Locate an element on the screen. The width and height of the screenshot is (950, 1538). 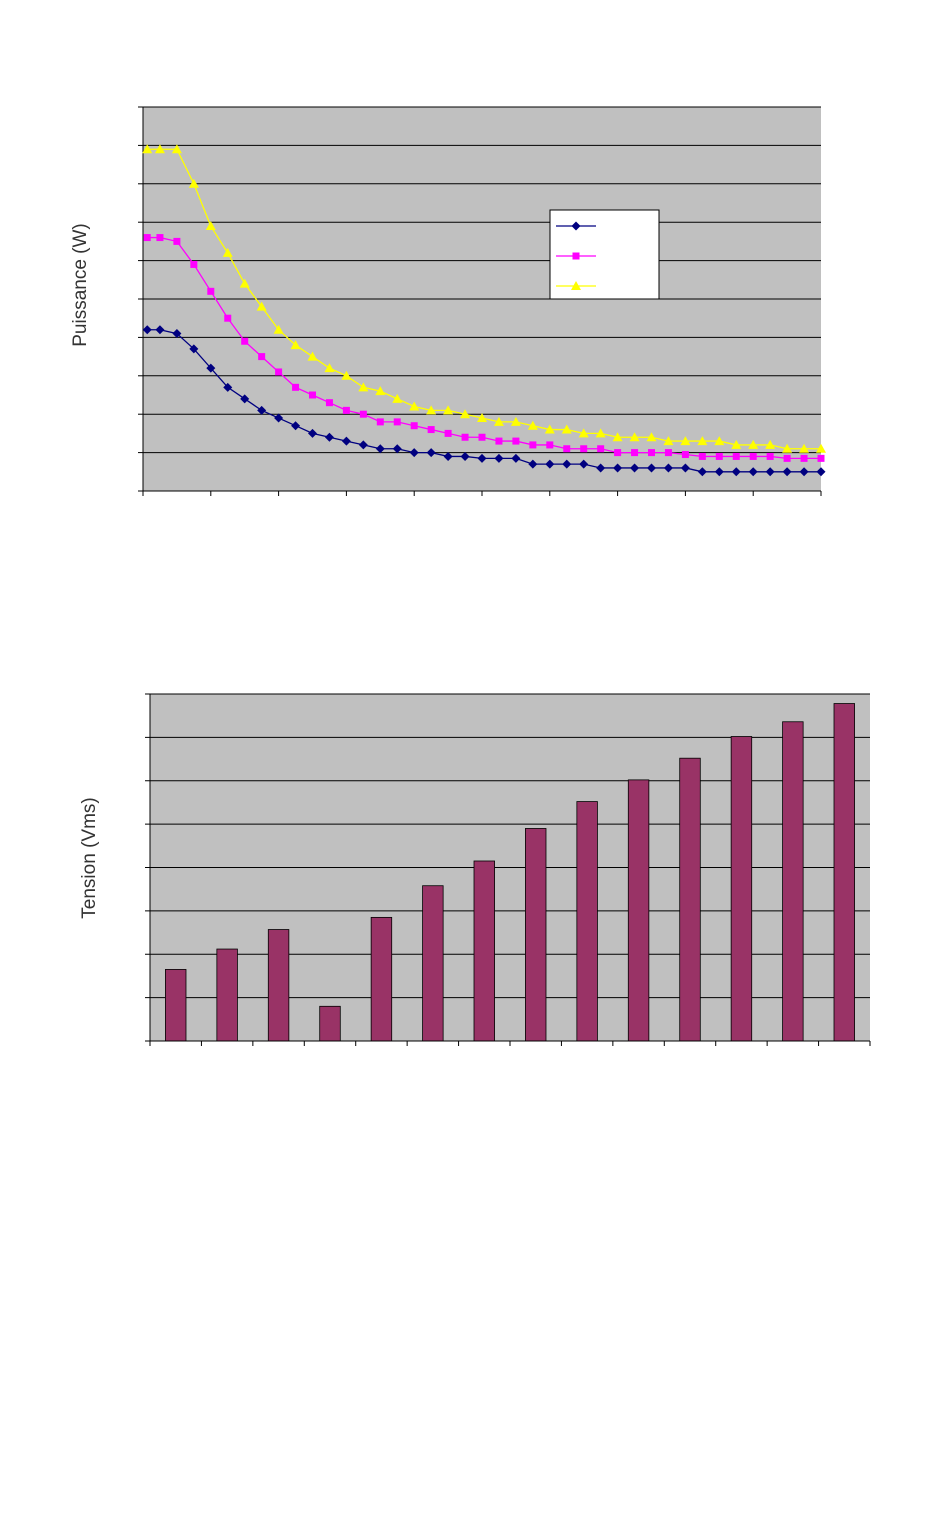
chart1-legend-entries is located at coordinates (576, 255).